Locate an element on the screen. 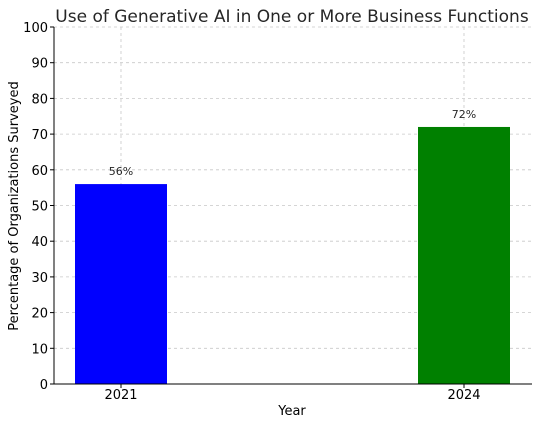  y-tick-label: 0 is located at coordinates (44, 385).